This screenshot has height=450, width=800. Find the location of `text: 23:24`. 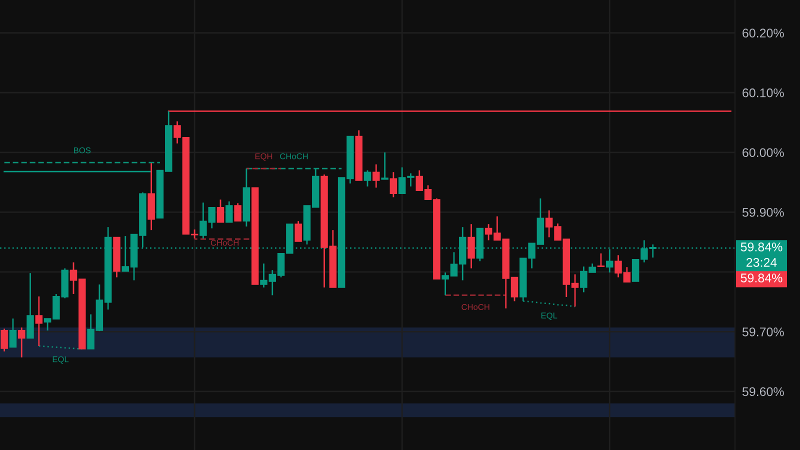

text: 23:24 is located at coordinates (761, 262).